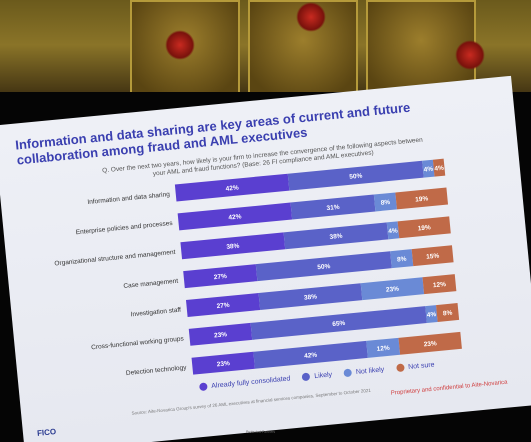 This screenshot has width=531, height=442. I want to click on category-label: Information and data sharing, so click(128, 198).